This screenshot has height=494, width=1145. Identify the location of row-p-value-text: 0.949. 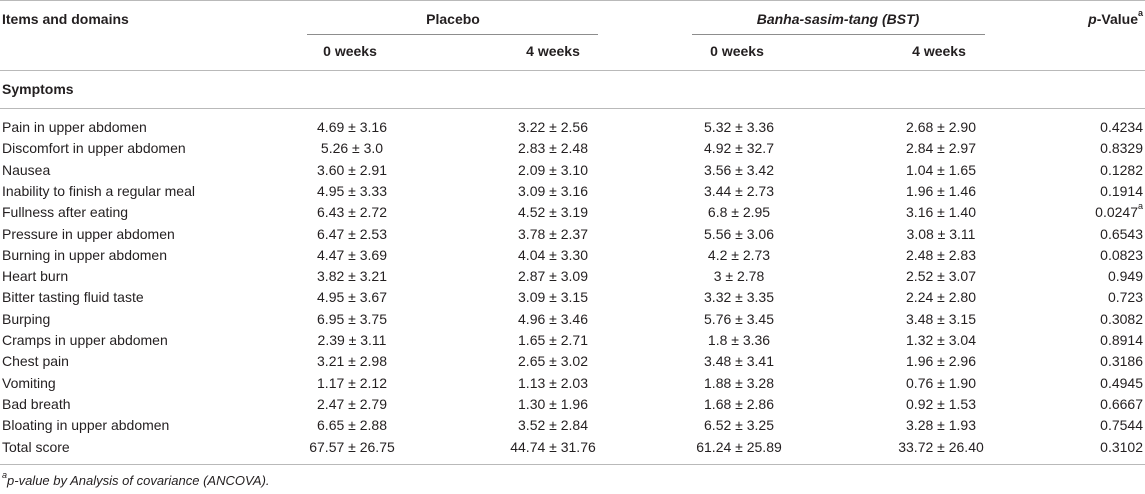
(1125, 276).